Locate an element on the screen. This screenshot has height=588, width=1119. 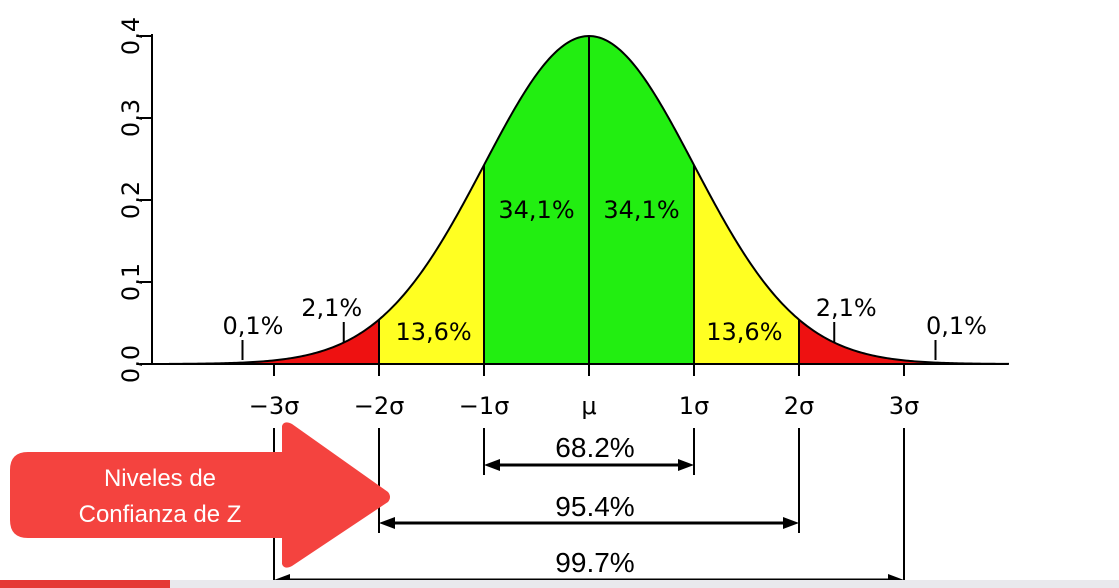
span-label: 95.4% is located at coordinates (594, 506).